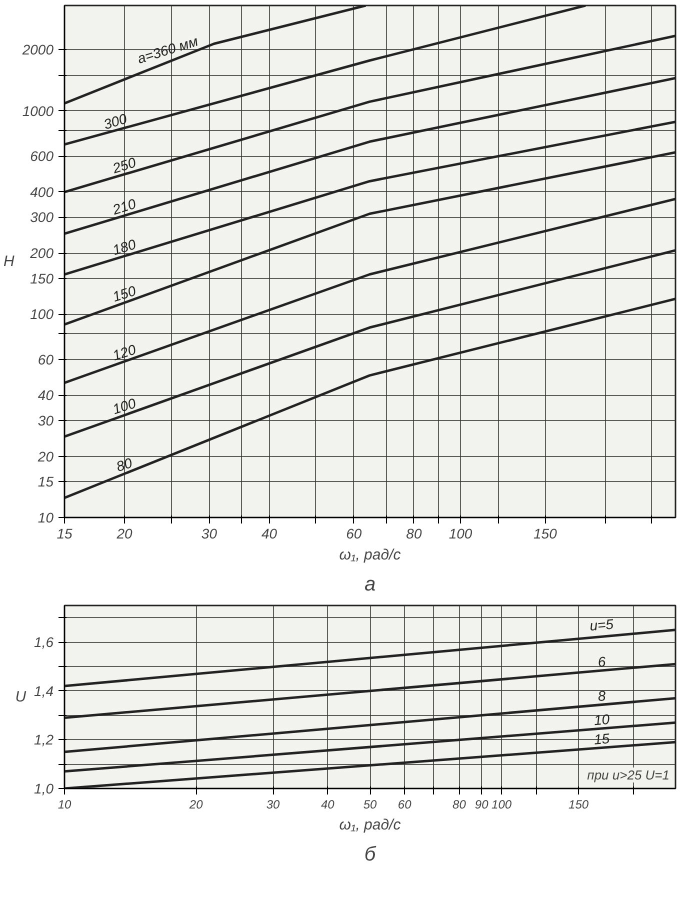 The width and height of the screenshot is (694, 906). Describe the element at coordinates (115, 121) in the screenshot. I see `text: 300` at that location.